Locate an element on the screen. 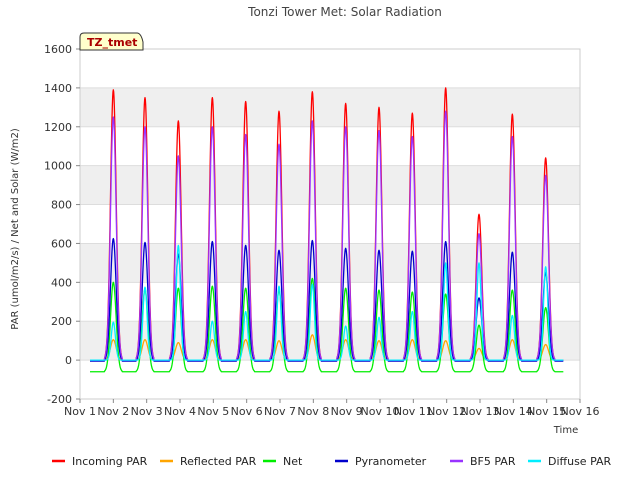  y-tick-label: 1400 is located at coordinates (58, 88).